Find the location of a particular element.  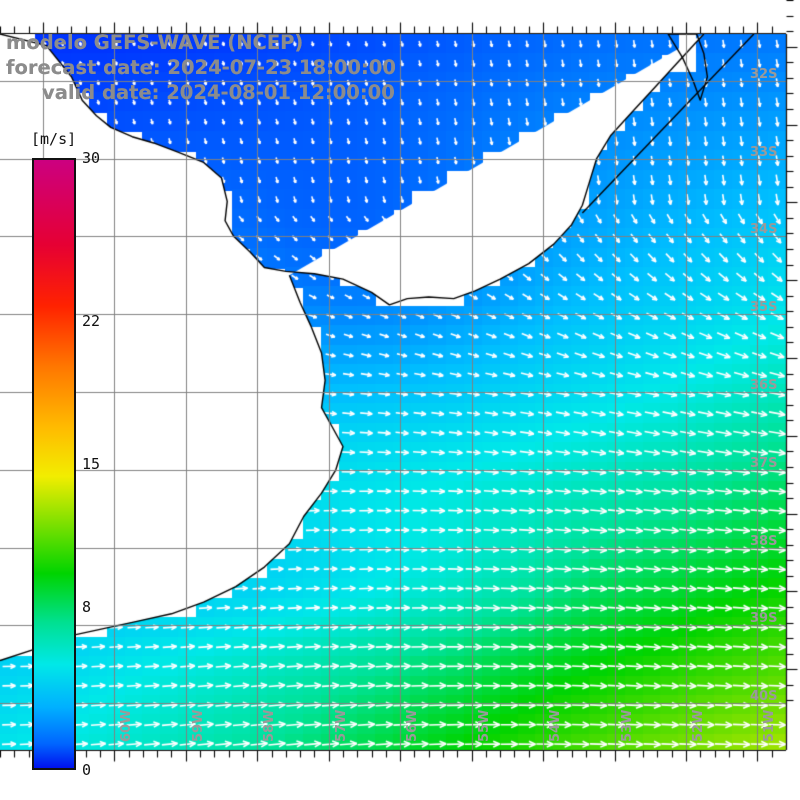

lon-tick-label: 60W is located at coordinates (127, 725).